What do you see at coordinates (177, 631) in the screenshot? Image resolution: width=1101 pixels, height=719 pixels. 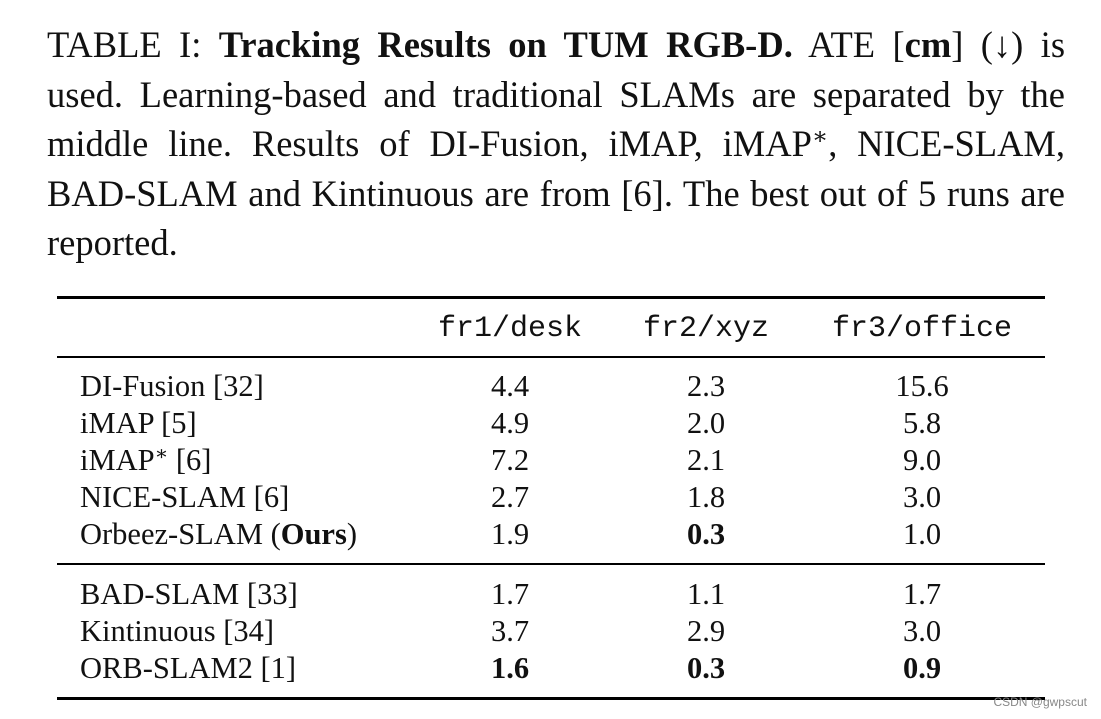 I see `method-cell: Kintinuous [34]` at bounding box center [177, 631].